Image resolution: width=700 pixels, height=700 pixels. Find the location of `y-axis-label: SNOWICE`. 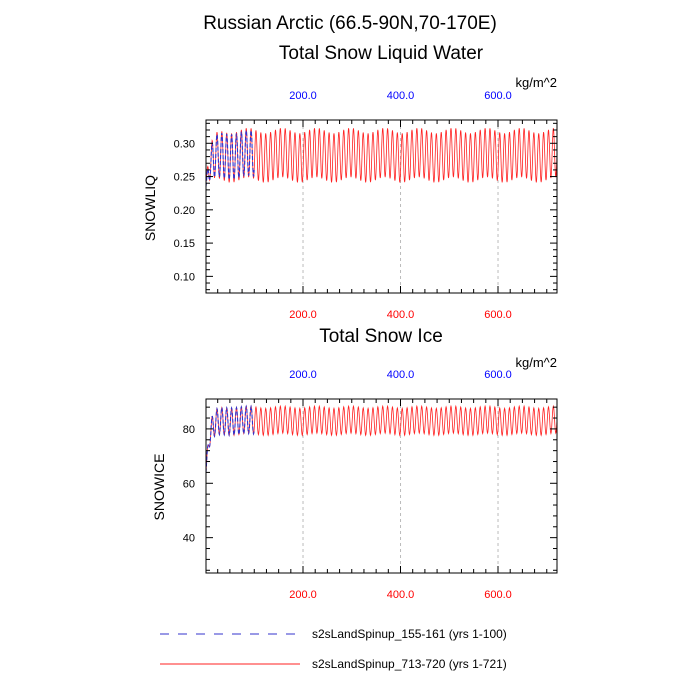

y-axis-label: SNOWICE is located at coordinates (159, 487).